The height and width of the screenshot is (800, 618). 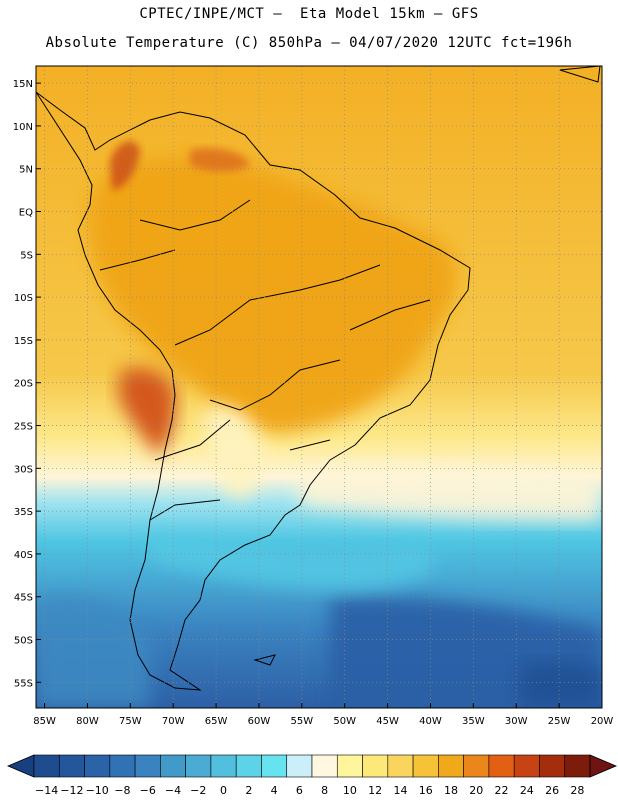 What do you see at coordinates (426, 790) in the screenshot?
I see `colorbar-label: 16` at bounding box center [426, 790].